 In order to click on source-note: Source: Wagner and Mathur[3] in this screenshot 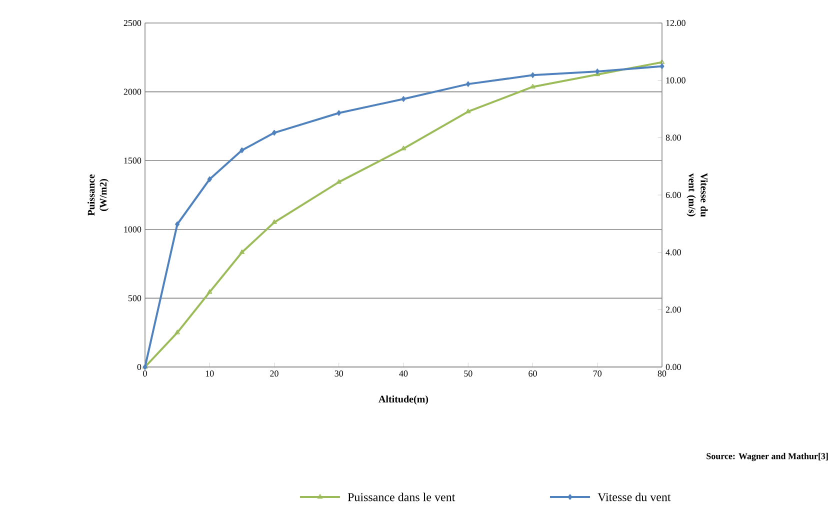, I will do `click(767, 457)`.